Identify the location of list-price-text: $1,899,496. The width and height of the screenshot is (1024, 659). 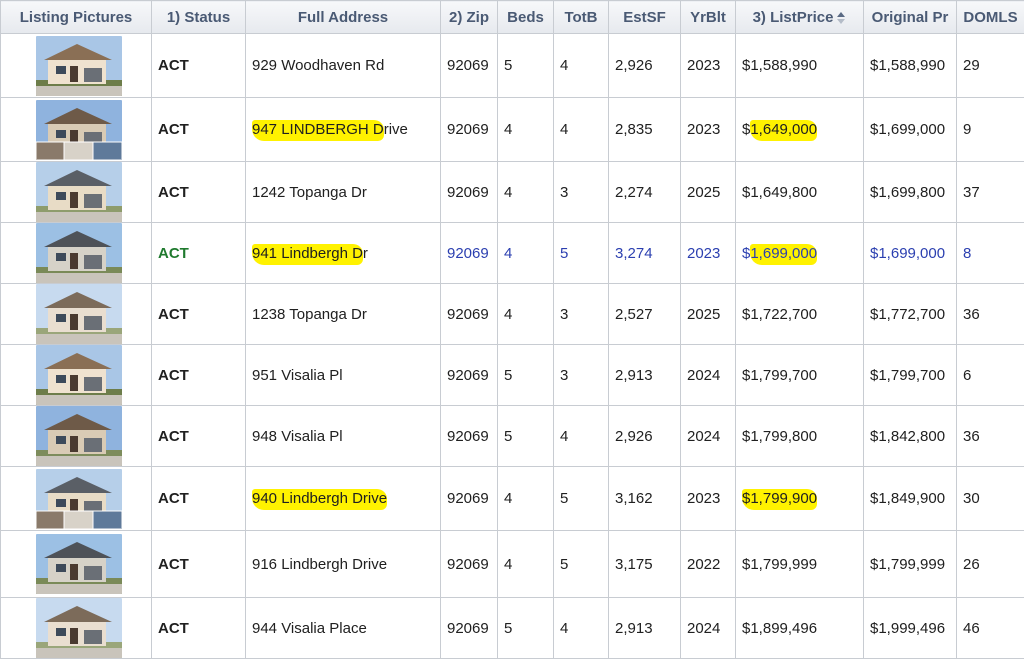
(779, 628).